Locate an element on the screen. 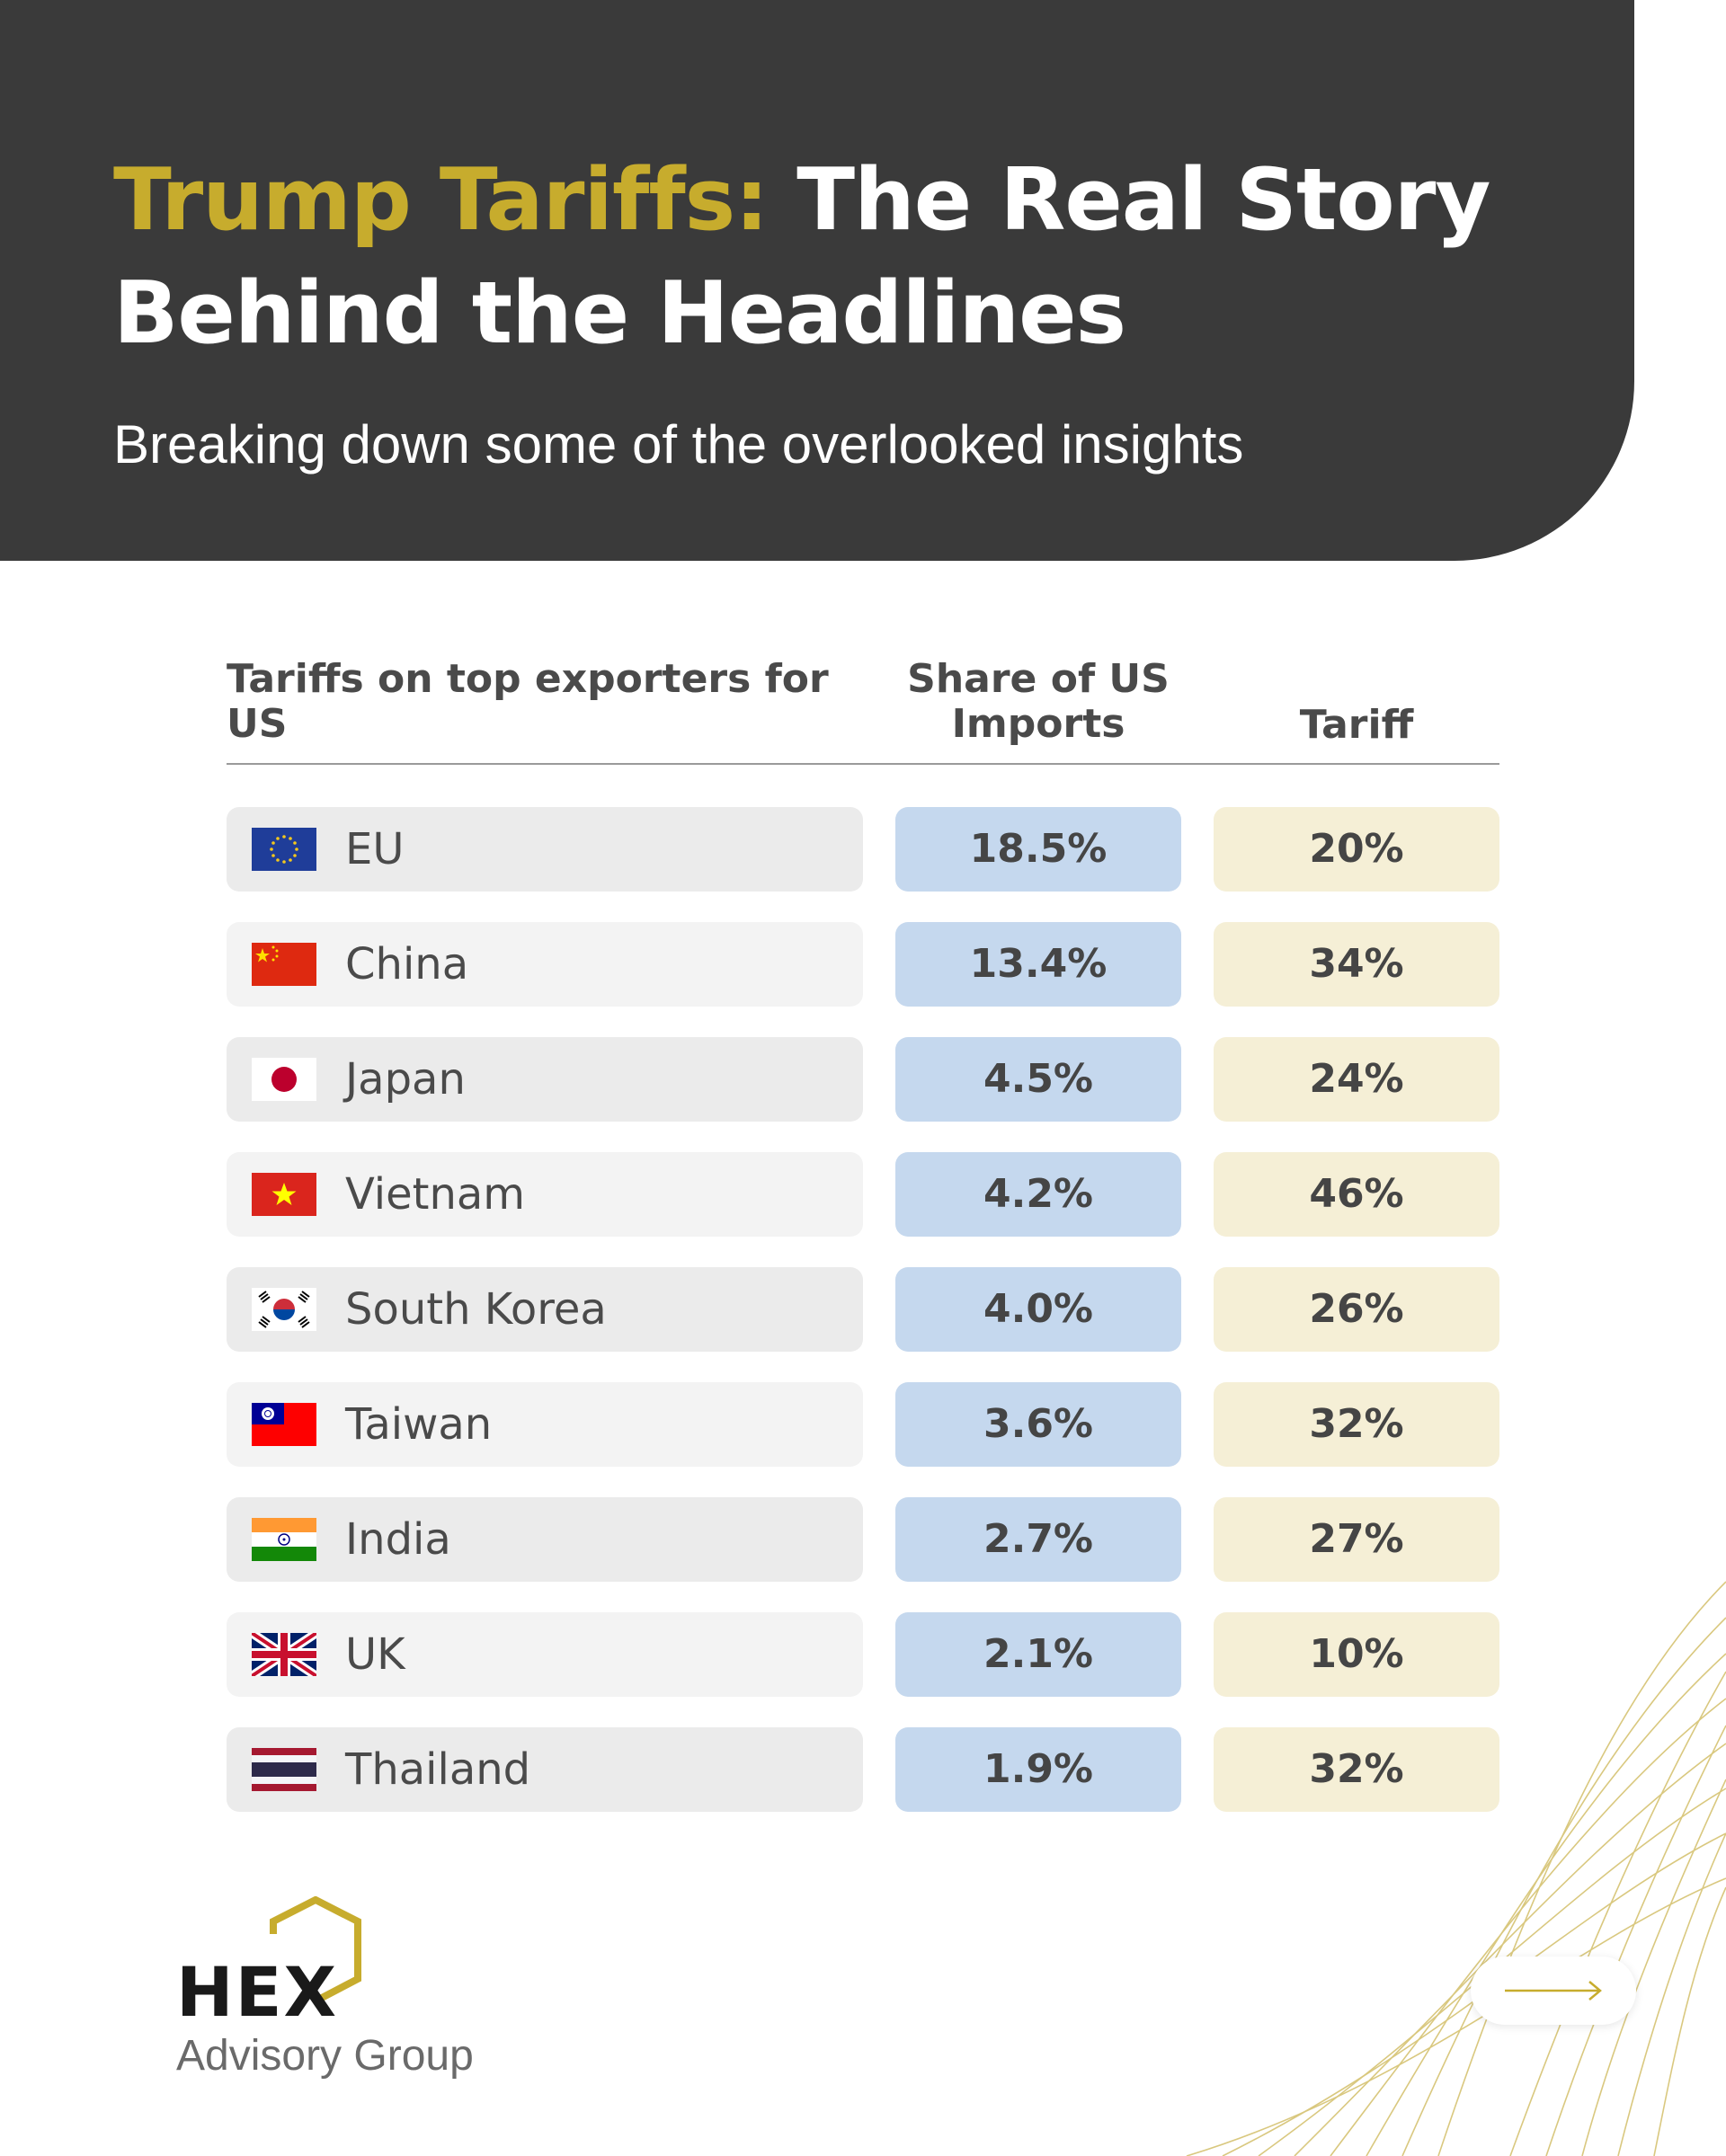  tariff-value: 27% is located at coordinates (1356, 1540).